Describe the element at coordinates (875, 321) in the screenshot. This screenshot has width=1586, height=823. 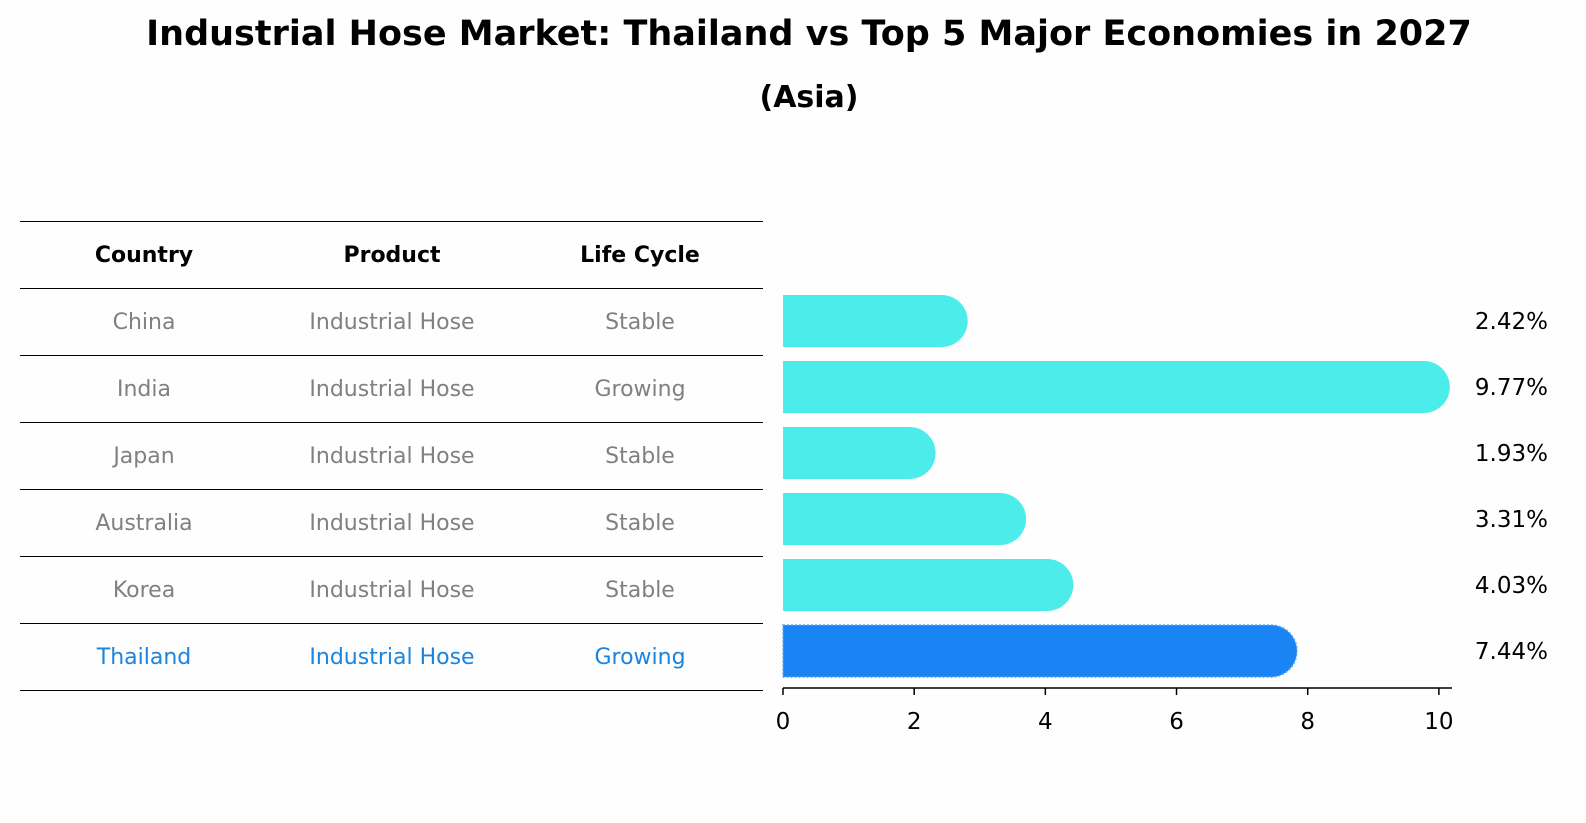
I see `bar-china` at that location.